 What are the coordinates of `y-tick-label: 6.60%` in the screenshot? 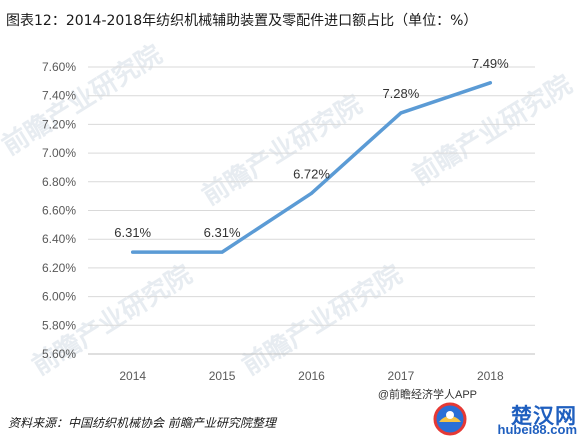 It's located at (59, 211).